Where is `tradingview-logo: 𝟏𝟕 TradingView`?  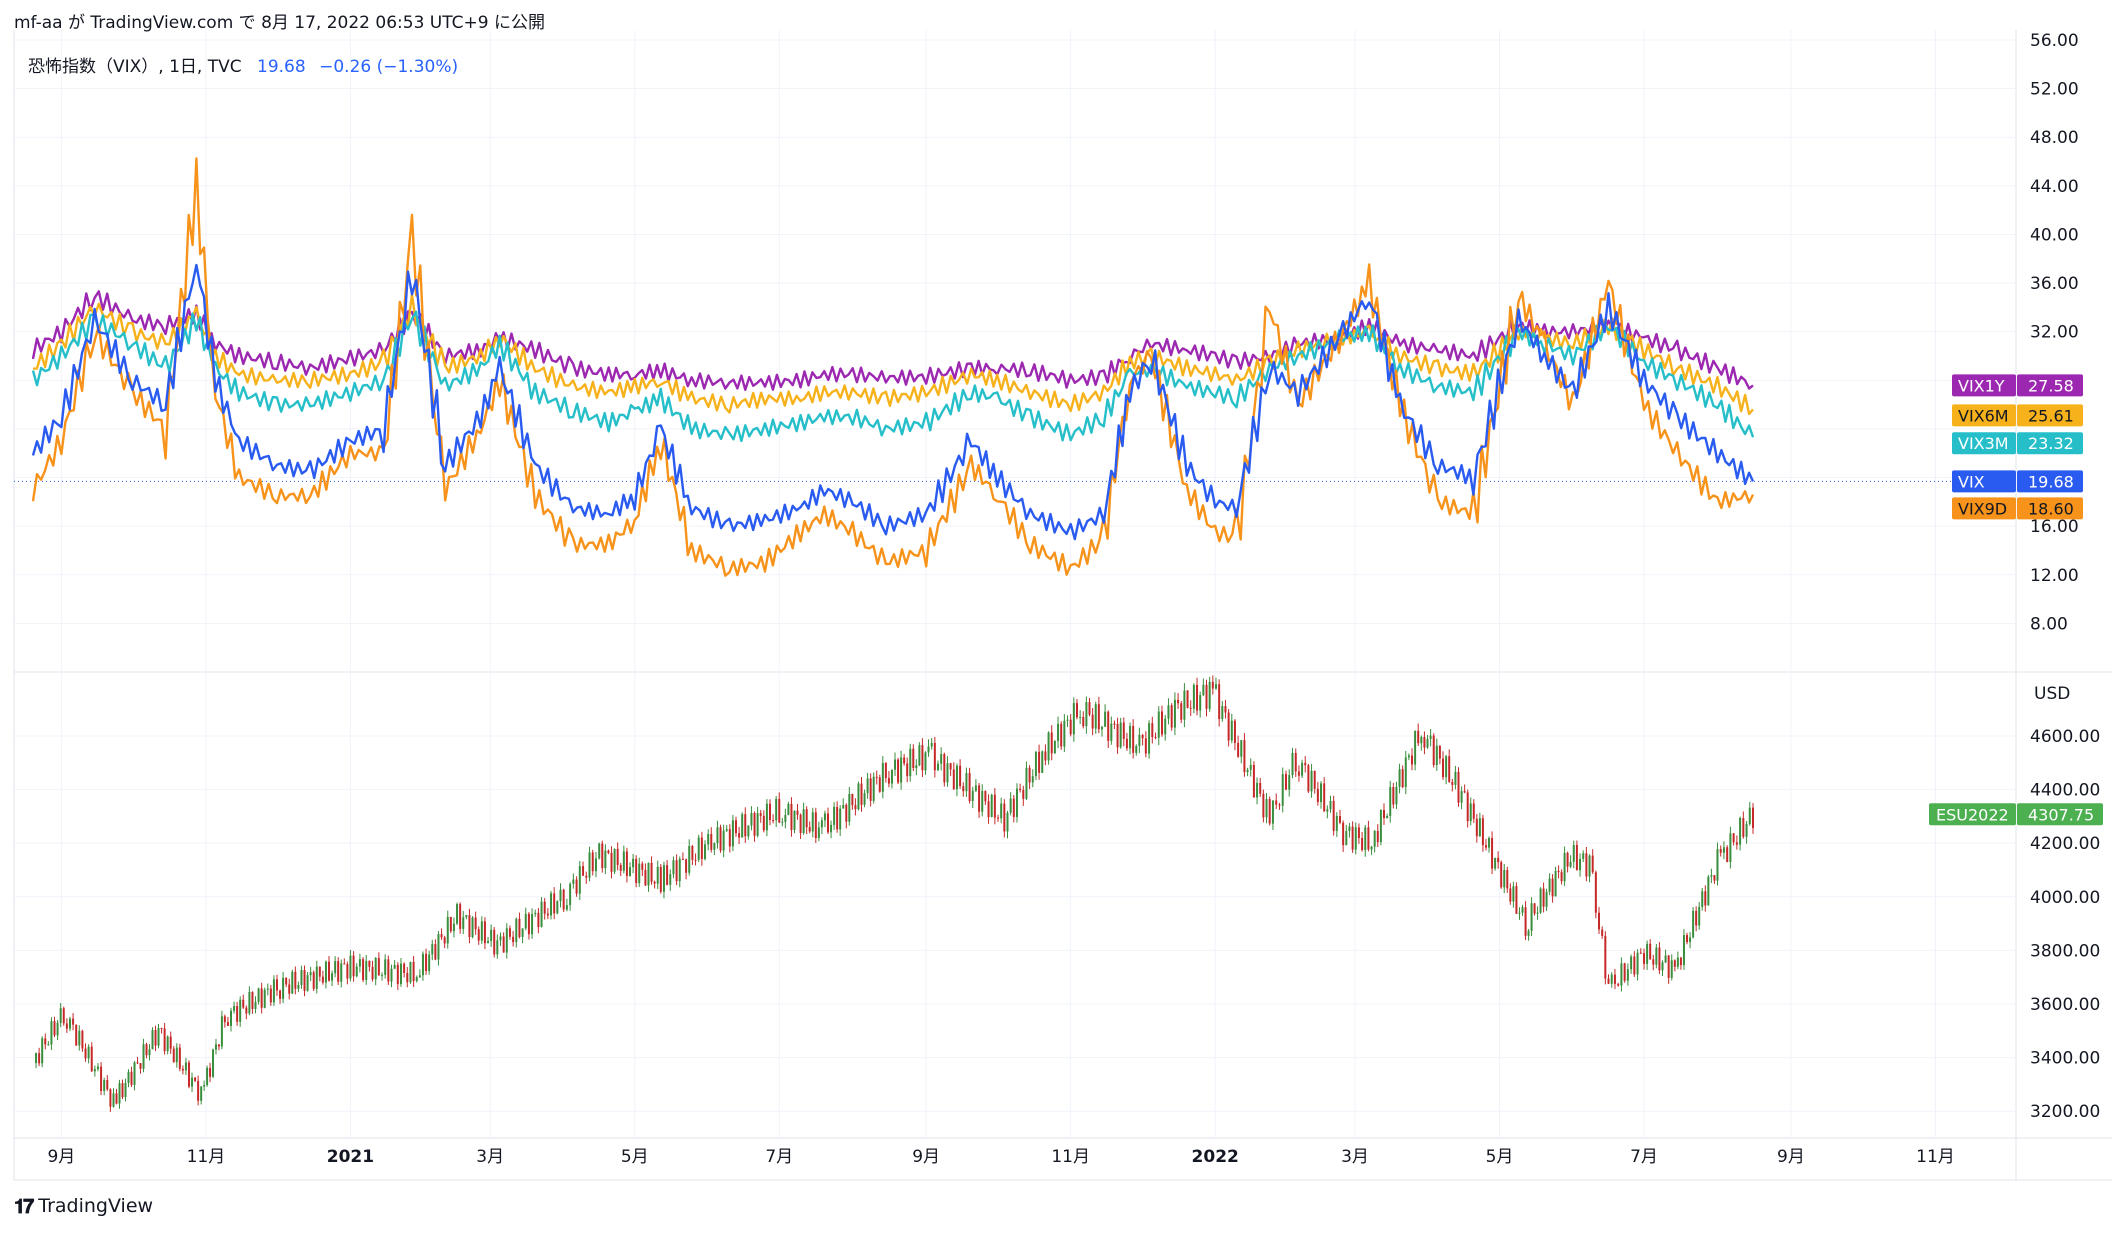 tradingview-logo: 𝟏𝟕 TradingView is located at coordinates (83, 1206).